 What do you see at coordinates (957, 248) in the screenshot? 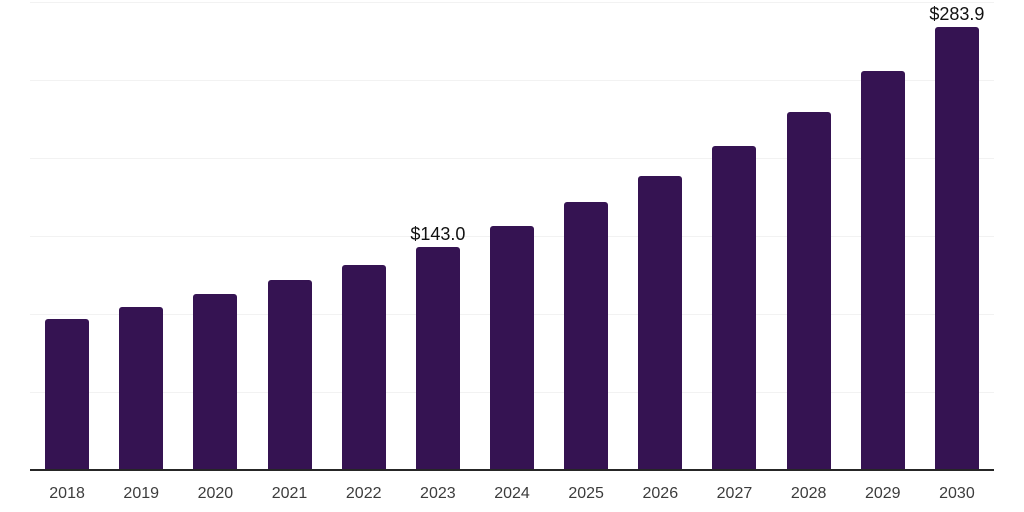
I see `bar-2030` at bounding box center [957, 248].